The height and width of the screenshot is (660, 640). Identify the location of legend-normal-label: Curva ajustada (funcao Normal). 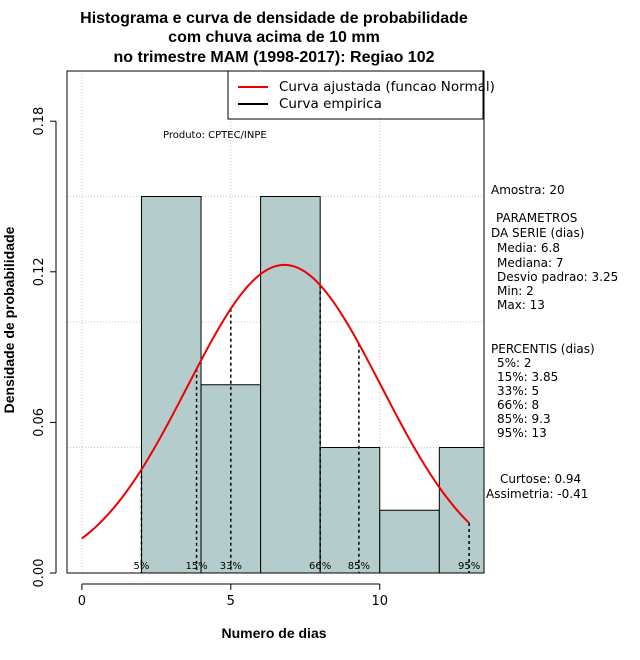
(387, 87).